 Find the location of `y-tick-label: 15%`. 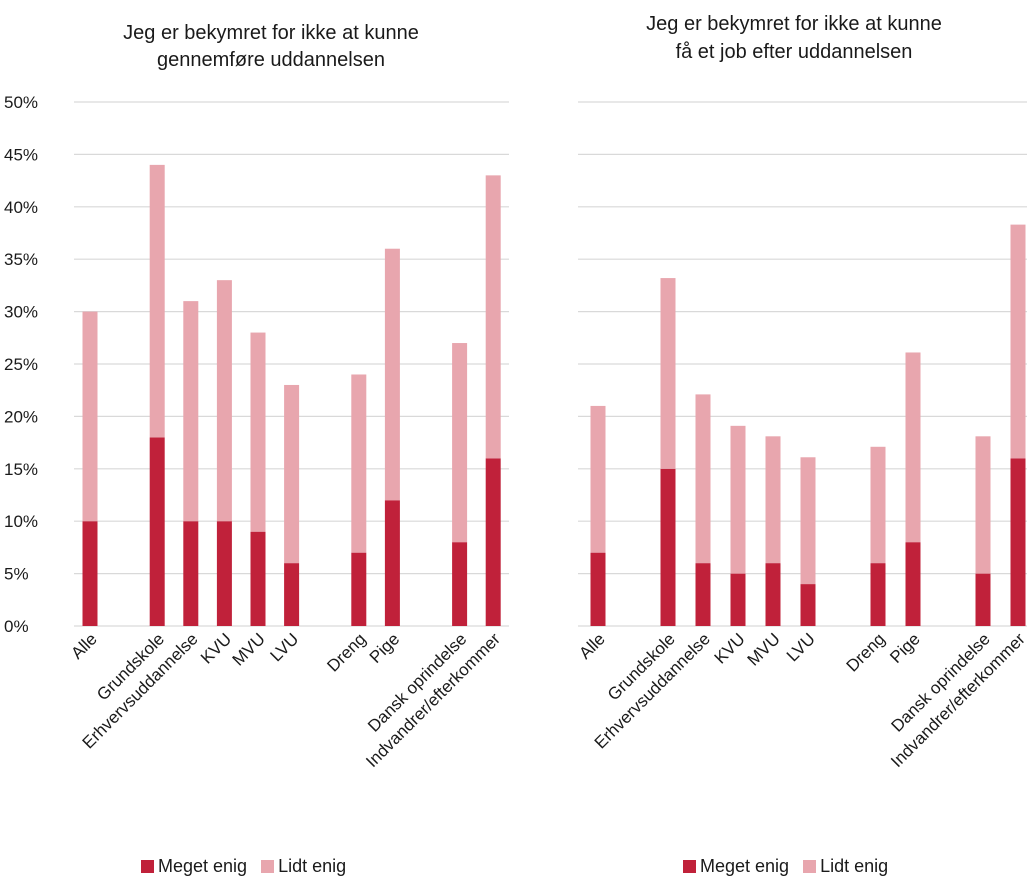

y-tick-label: 15% is located at coordinates (21, 469).